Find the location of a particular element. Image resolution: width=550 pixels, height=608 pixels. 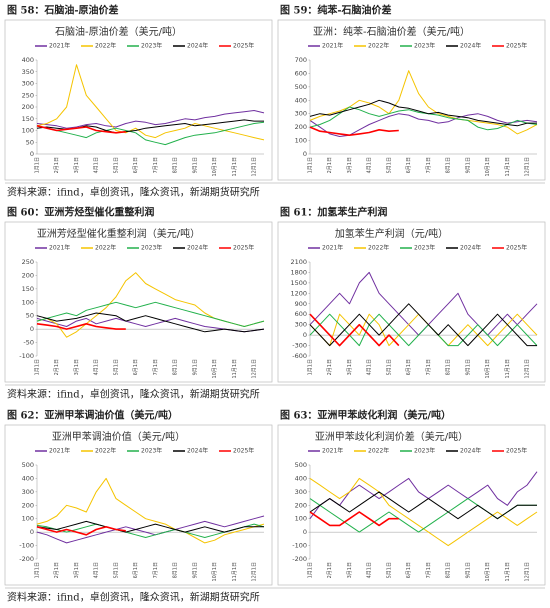

chart-title: 亚洲甲苯调油价值（美元/吨） is located at coordinates (118, 436).